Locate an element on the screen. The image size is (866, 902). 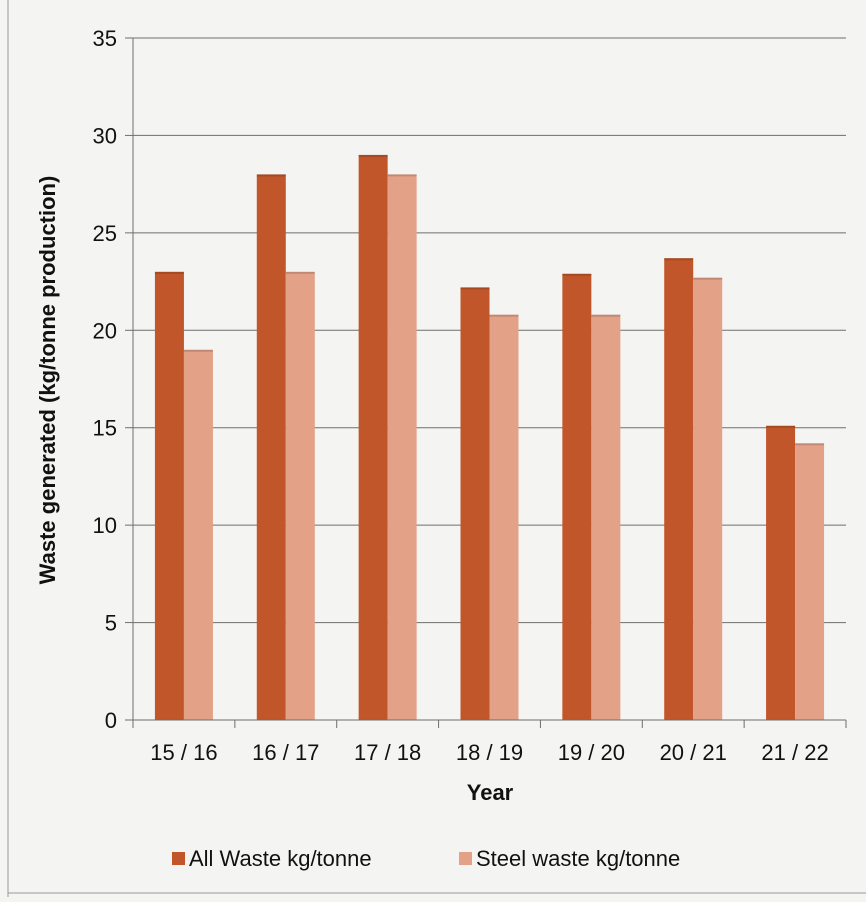
y-tick-label: 0 is located at coordinates (111, 720).